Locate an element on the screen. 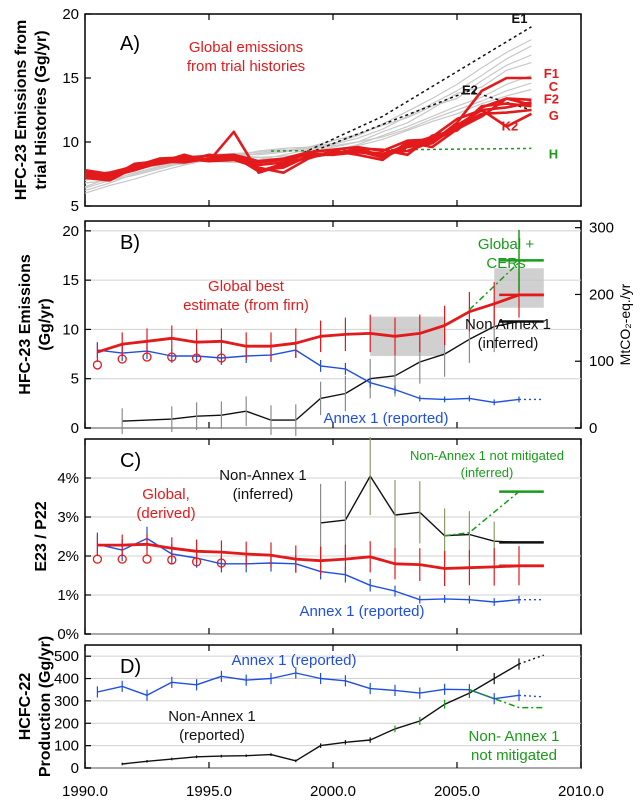 Image resolution: width=642 pixels, height=804 pixels. scenario-label-H: H is located at coordinates (553, 154).